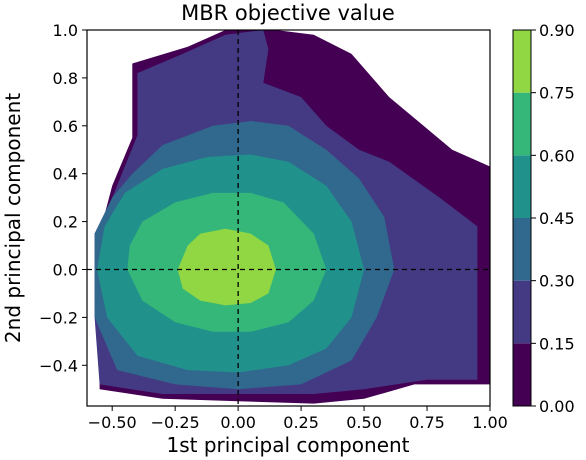 The image size is (586, 460). Describe the element at coordinates (557, 406) in the screenshot. I see `colorbar-tick-label: 0.00` at that location.